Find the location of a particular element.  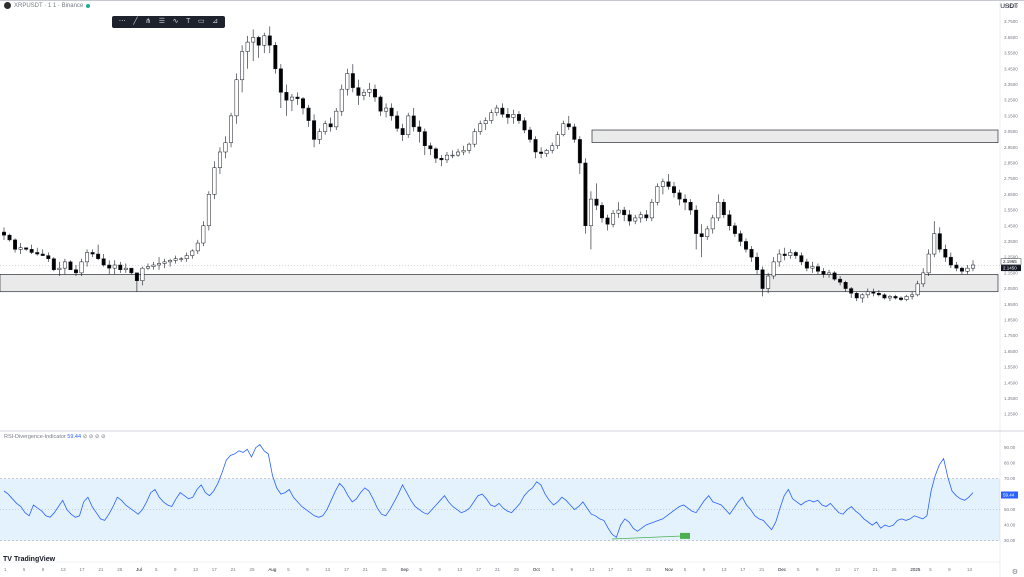

price-tick-label: 2.1500 is located at coordinates (1011, 272).